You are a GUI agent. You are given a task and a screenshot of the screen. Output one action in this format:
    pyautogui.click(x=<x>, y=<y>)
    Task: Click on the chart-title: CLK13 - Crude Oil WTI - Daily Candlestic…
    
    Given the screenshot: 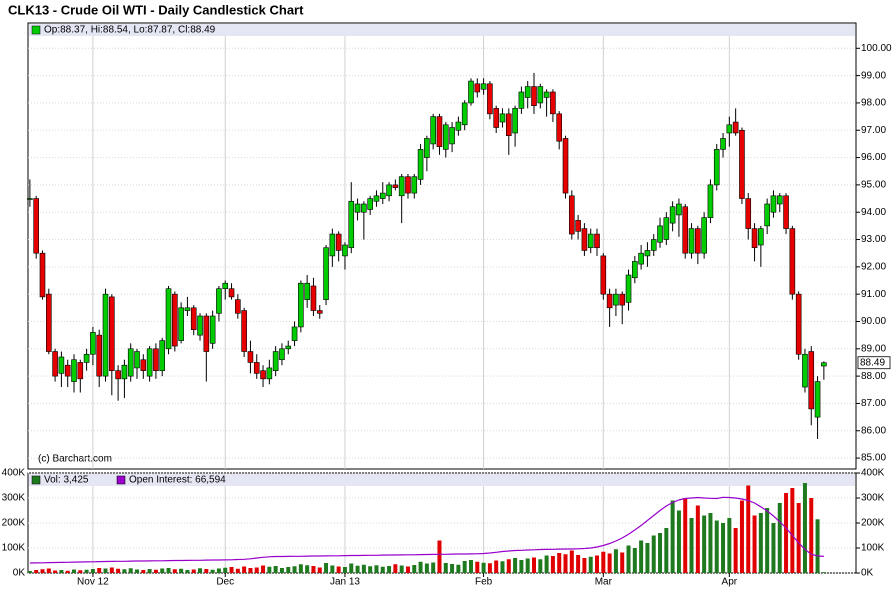 What is the action you would take?
    pyautogui.click(x=156, y=9)
    